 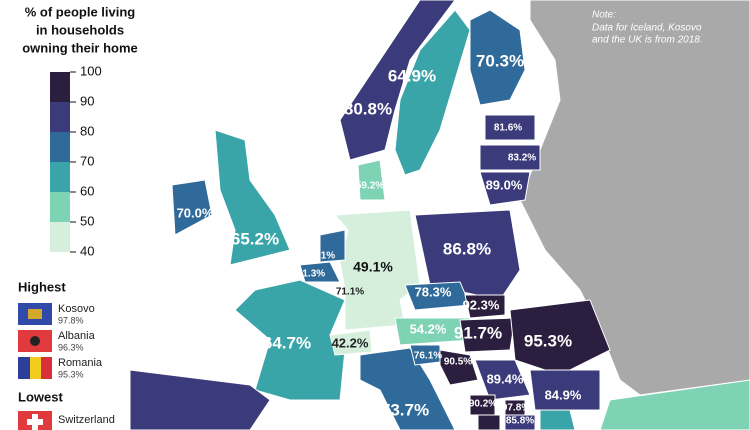 What do you see at coordinates (505, 378) in the screenshot?
I see `map-label: 89.4%` at bounding box center [505, 378].